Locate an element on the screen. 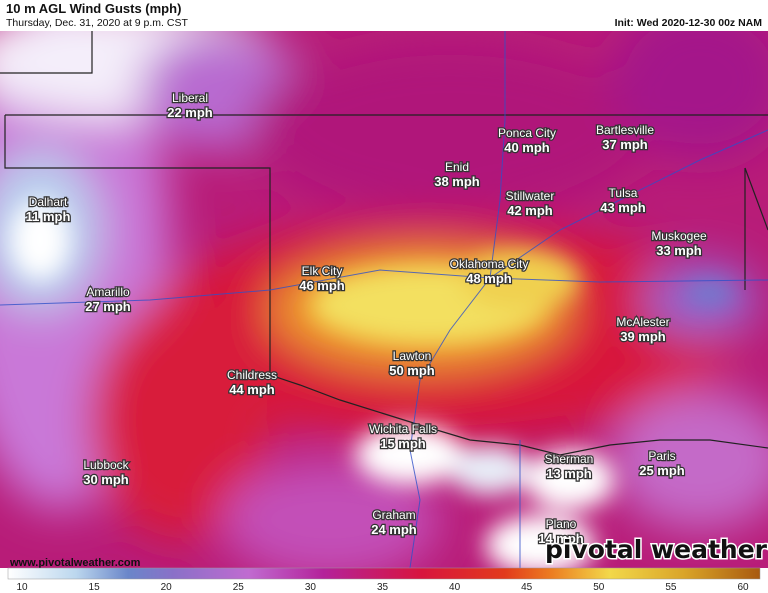 The image size is (768, 593). colorbar-tick-label: 35 is located at coordinates (383, 587).